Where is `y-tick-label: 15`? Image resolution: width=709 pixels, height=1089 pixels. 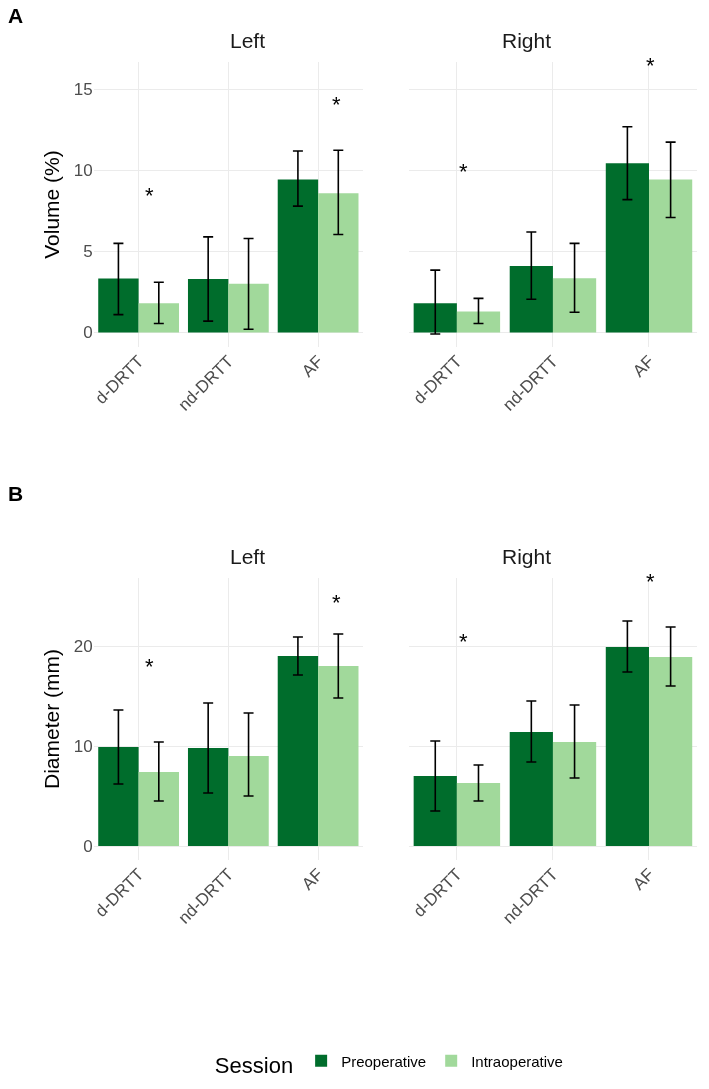
y-tick-label: 15 is located at coordinates (83, 90).